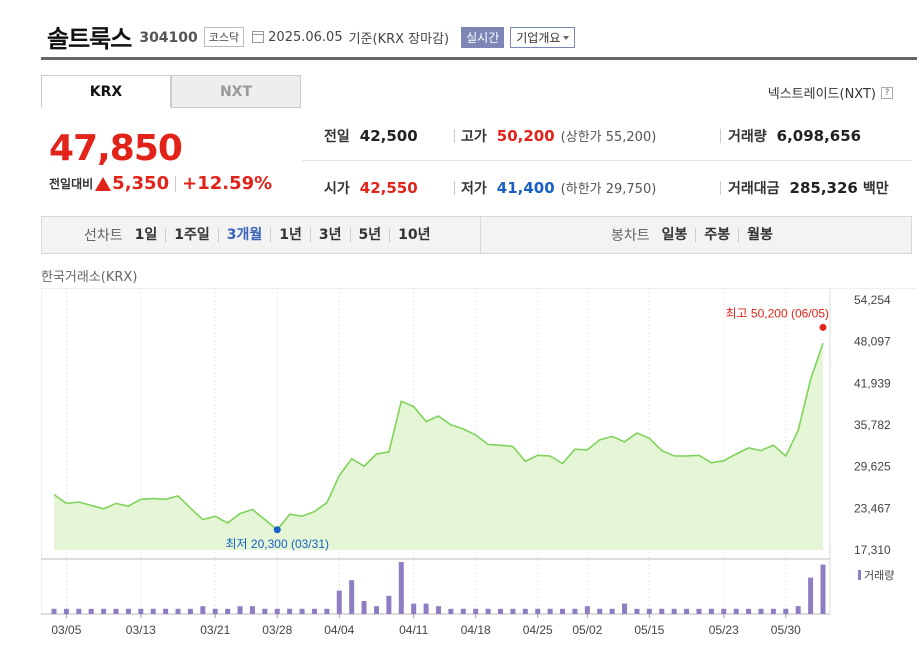 The image size is (917, 662). What do you see at coordinates (291, 235) in the screenshot?
I see `period-1y: 1년` at bounding box center [291, 235].